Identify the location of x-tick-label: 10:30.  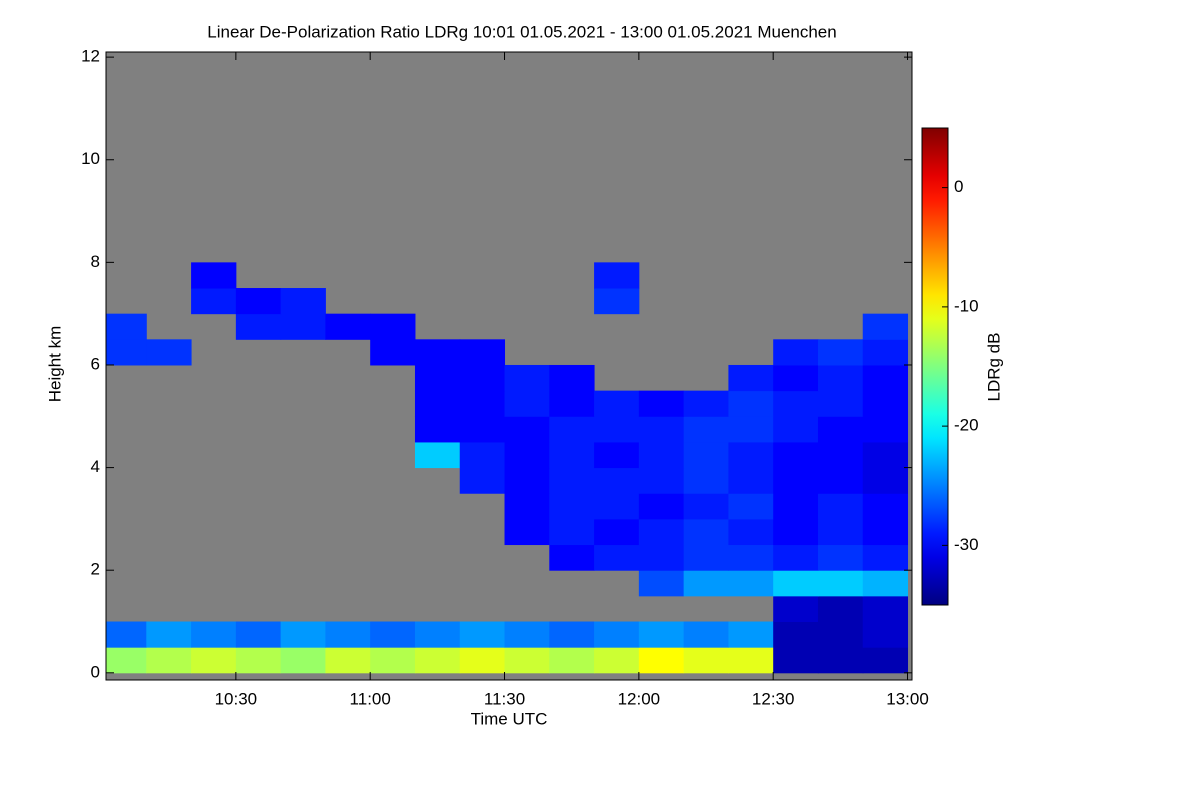
(236, 698).